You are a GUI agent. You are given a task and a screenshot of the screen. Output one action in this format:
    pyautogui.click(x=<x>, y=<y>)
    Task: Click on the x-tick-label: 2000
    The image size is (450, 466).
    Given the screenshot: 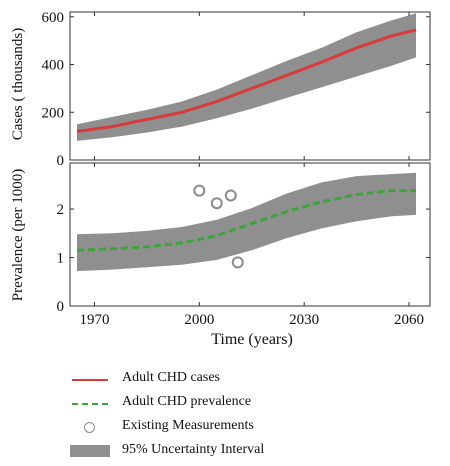 What is the action you would take?
    pyautogui.click(x=199, y=320)
    